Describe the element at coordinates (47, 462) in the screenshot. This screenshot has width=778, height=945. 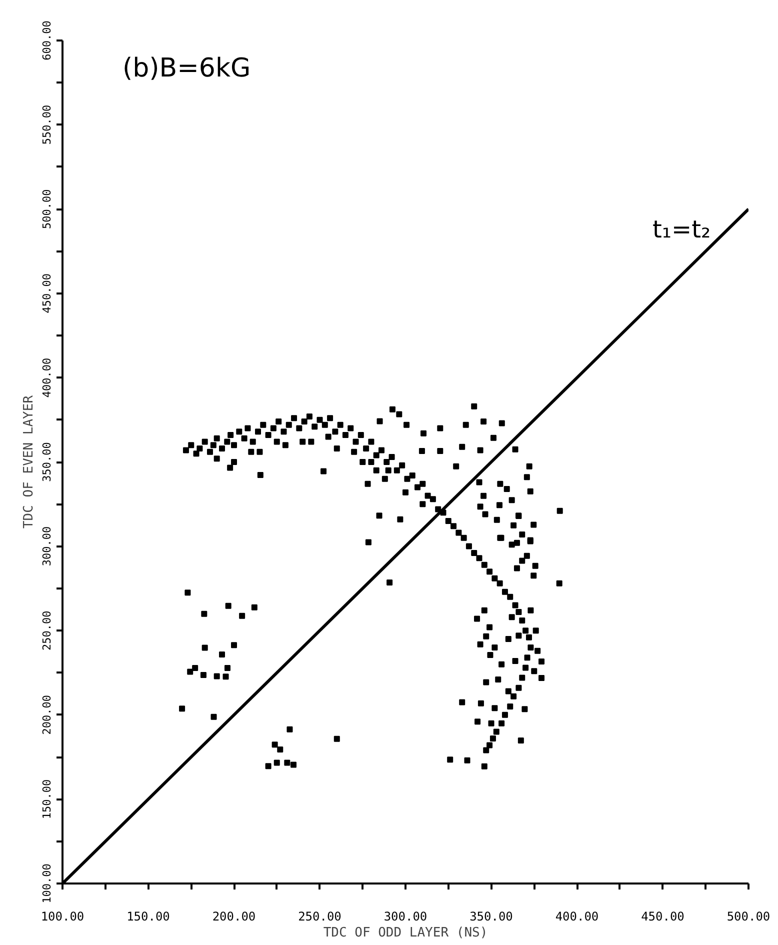
I see `y-tick-label: 350.00` at that location.